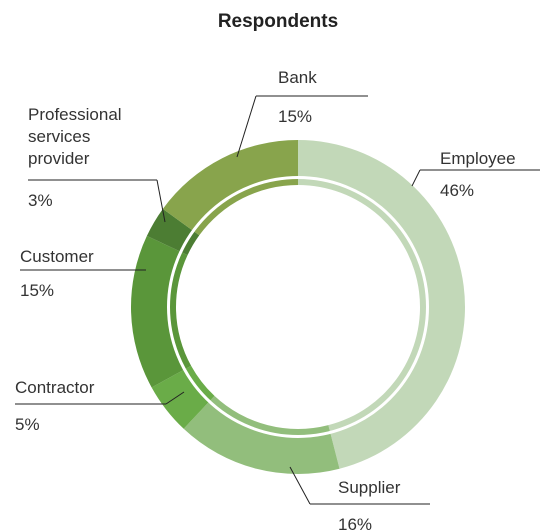 The image size is (541, 532). What do you see at coordinates (40, 200) in the screenshot?
I see `value-label-professional-services-provider: 3%` at bounding box center [40, 200].